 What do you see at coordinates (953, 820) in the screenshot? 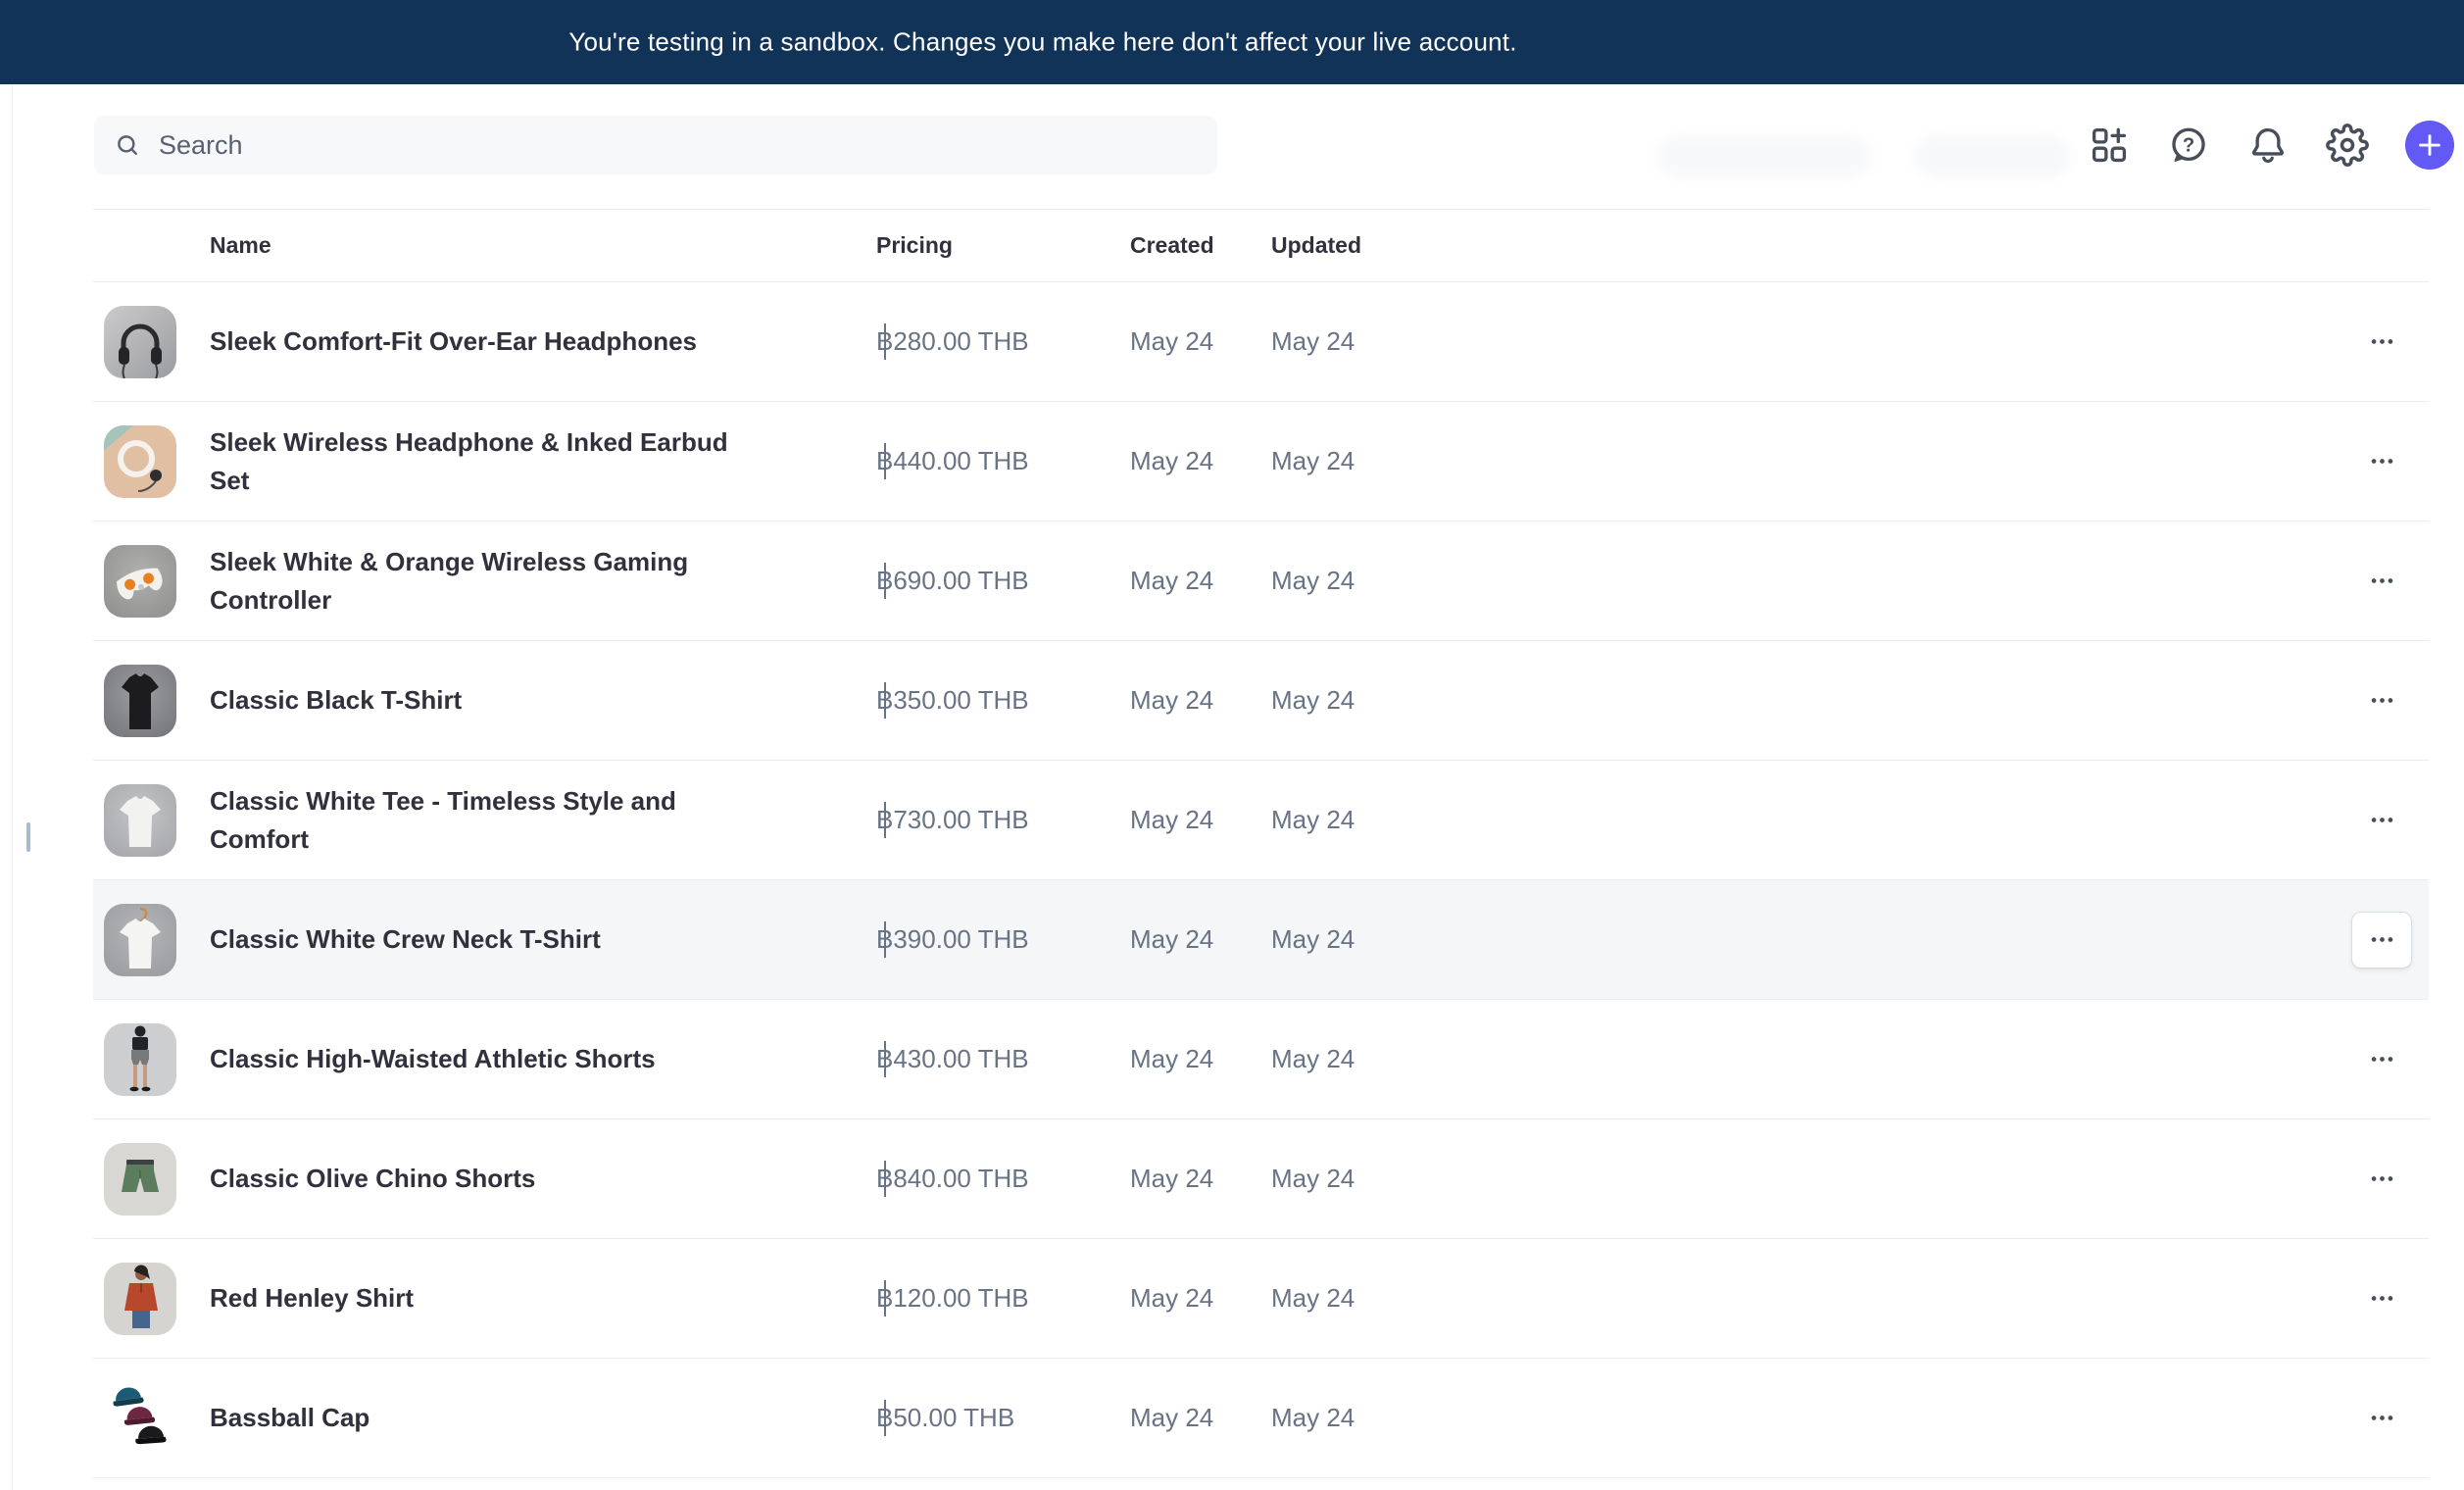
I see `product-price: B730.00 THB` at bounding box center [953, 820].